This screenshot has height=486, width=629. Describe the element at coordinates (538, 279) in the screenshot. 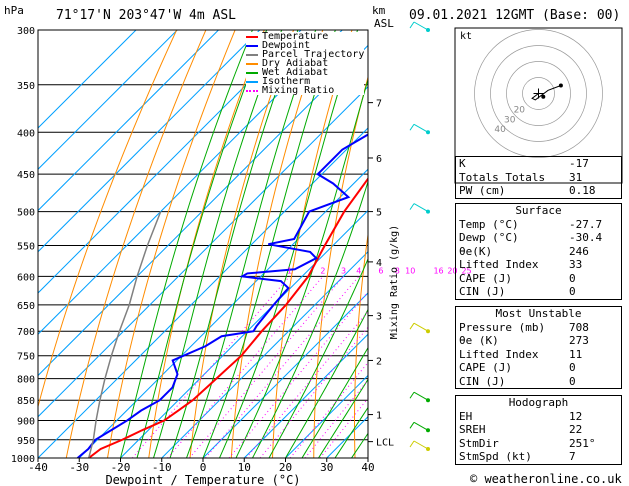

I see `table-row: CAPE (J) 0` at that location.